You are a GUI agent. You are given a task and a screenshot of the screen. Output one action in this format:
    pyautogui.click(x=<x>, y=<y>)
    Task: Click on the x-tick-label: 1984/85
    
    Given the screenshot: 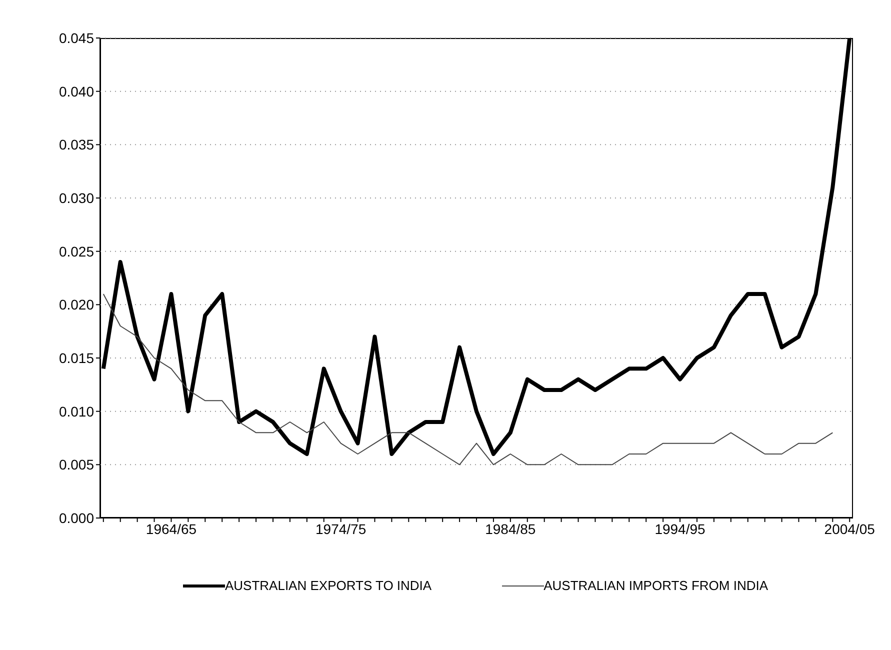 What is the action you would take?
    pyautogui.click(x=510, y=528)
    